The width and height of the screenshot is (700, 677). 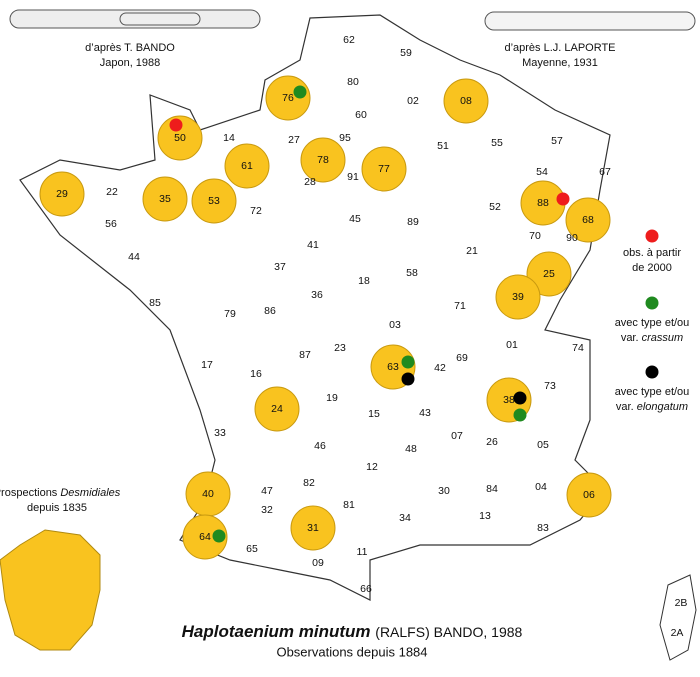 I want to click on department-code: 25, so click(x=549, y=274).